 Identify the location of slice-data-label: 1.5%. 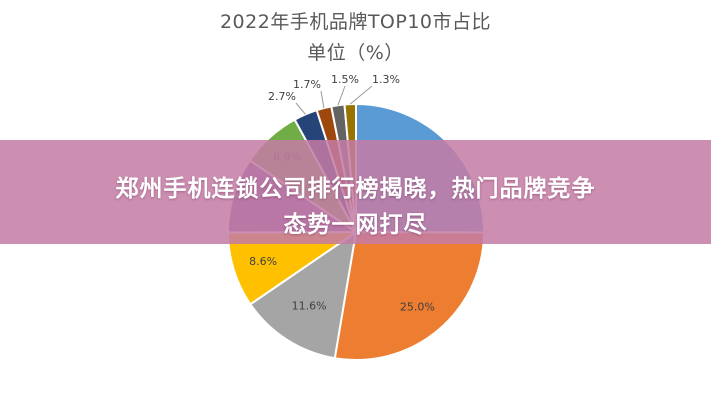
(345, 79).